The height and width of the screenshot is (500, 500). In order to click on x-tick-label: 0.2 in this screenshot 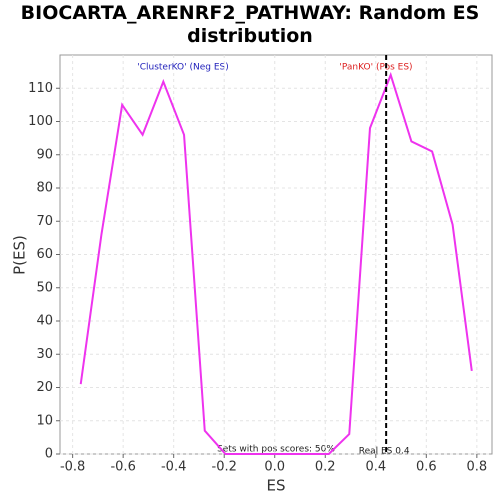, I will do `click(325, 467)`.